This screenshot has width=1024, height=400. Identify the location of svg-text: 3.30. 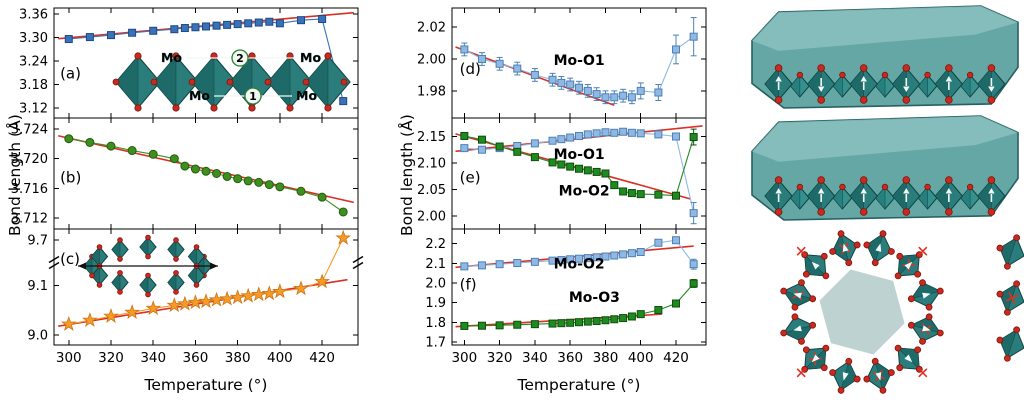
(33, 38).